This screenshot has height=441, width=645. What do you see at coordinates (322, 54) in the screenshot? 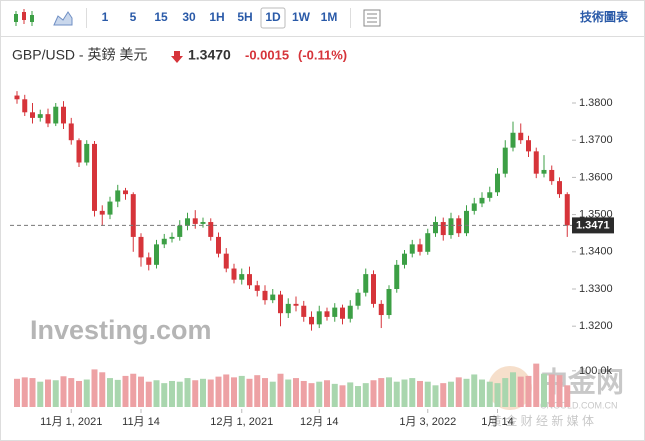
I see `change-pct: (-0.11%)` at bounding box center [322, 54].